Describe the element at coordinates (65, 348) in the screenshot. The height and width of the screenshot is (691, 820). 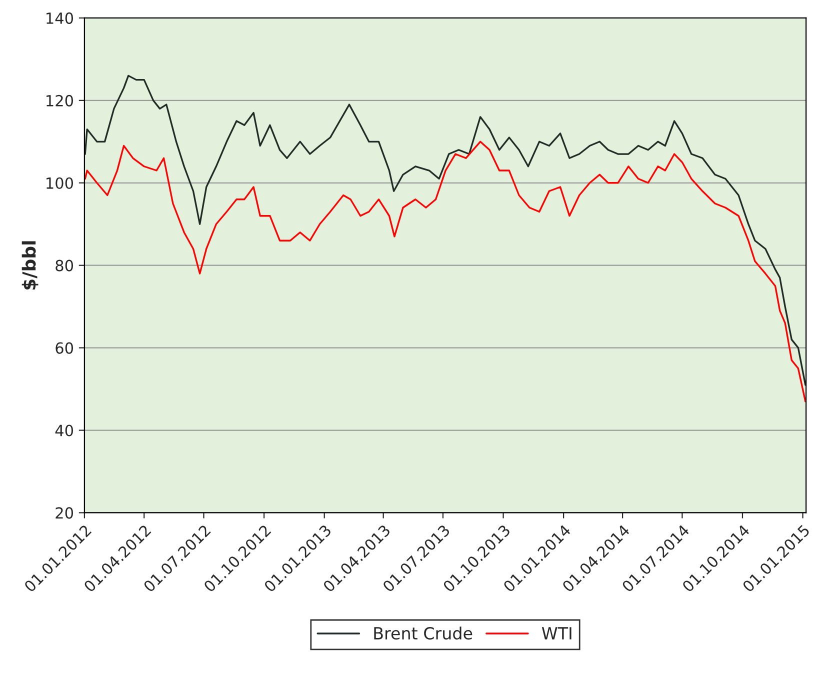
I see `y-tick-label: 60` at that location.